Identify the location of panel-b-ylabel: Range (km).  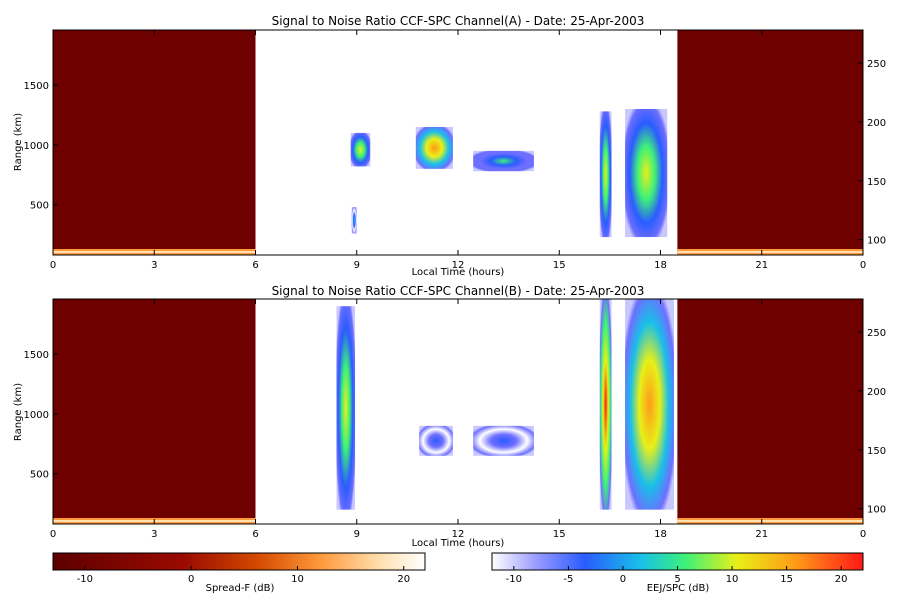
(18, 412).